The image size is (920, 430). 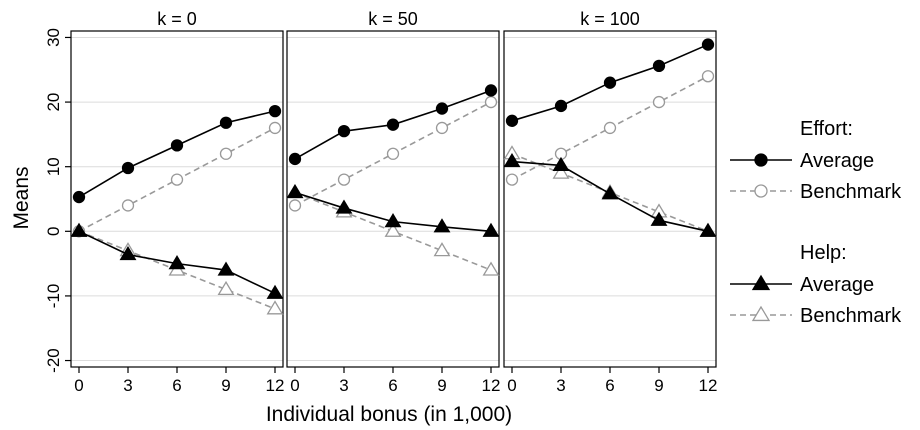 I want to click on series-help-benchmark, so click(x=393, y=229).